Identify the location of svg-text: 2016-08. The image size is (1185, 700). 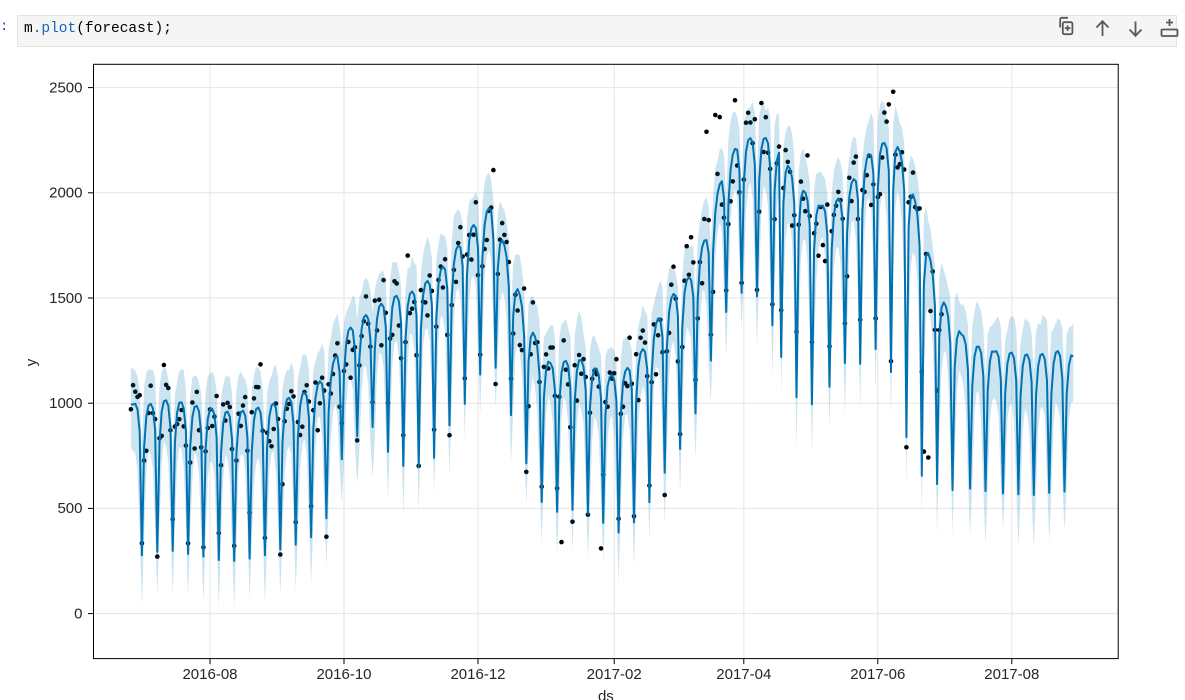
(209, 674).